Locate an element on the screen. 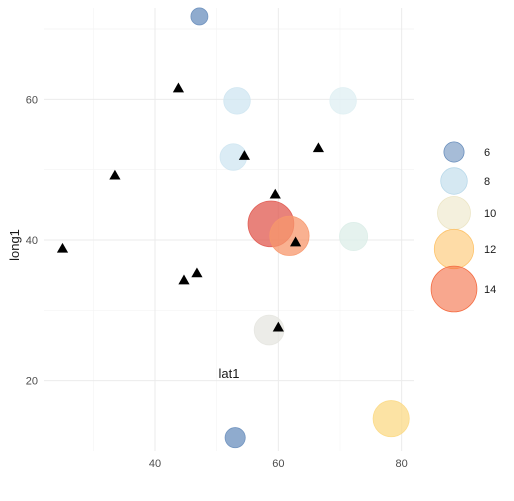 The image size is (514, 501). legend-label: 6 is located at coordinates (487, 153).